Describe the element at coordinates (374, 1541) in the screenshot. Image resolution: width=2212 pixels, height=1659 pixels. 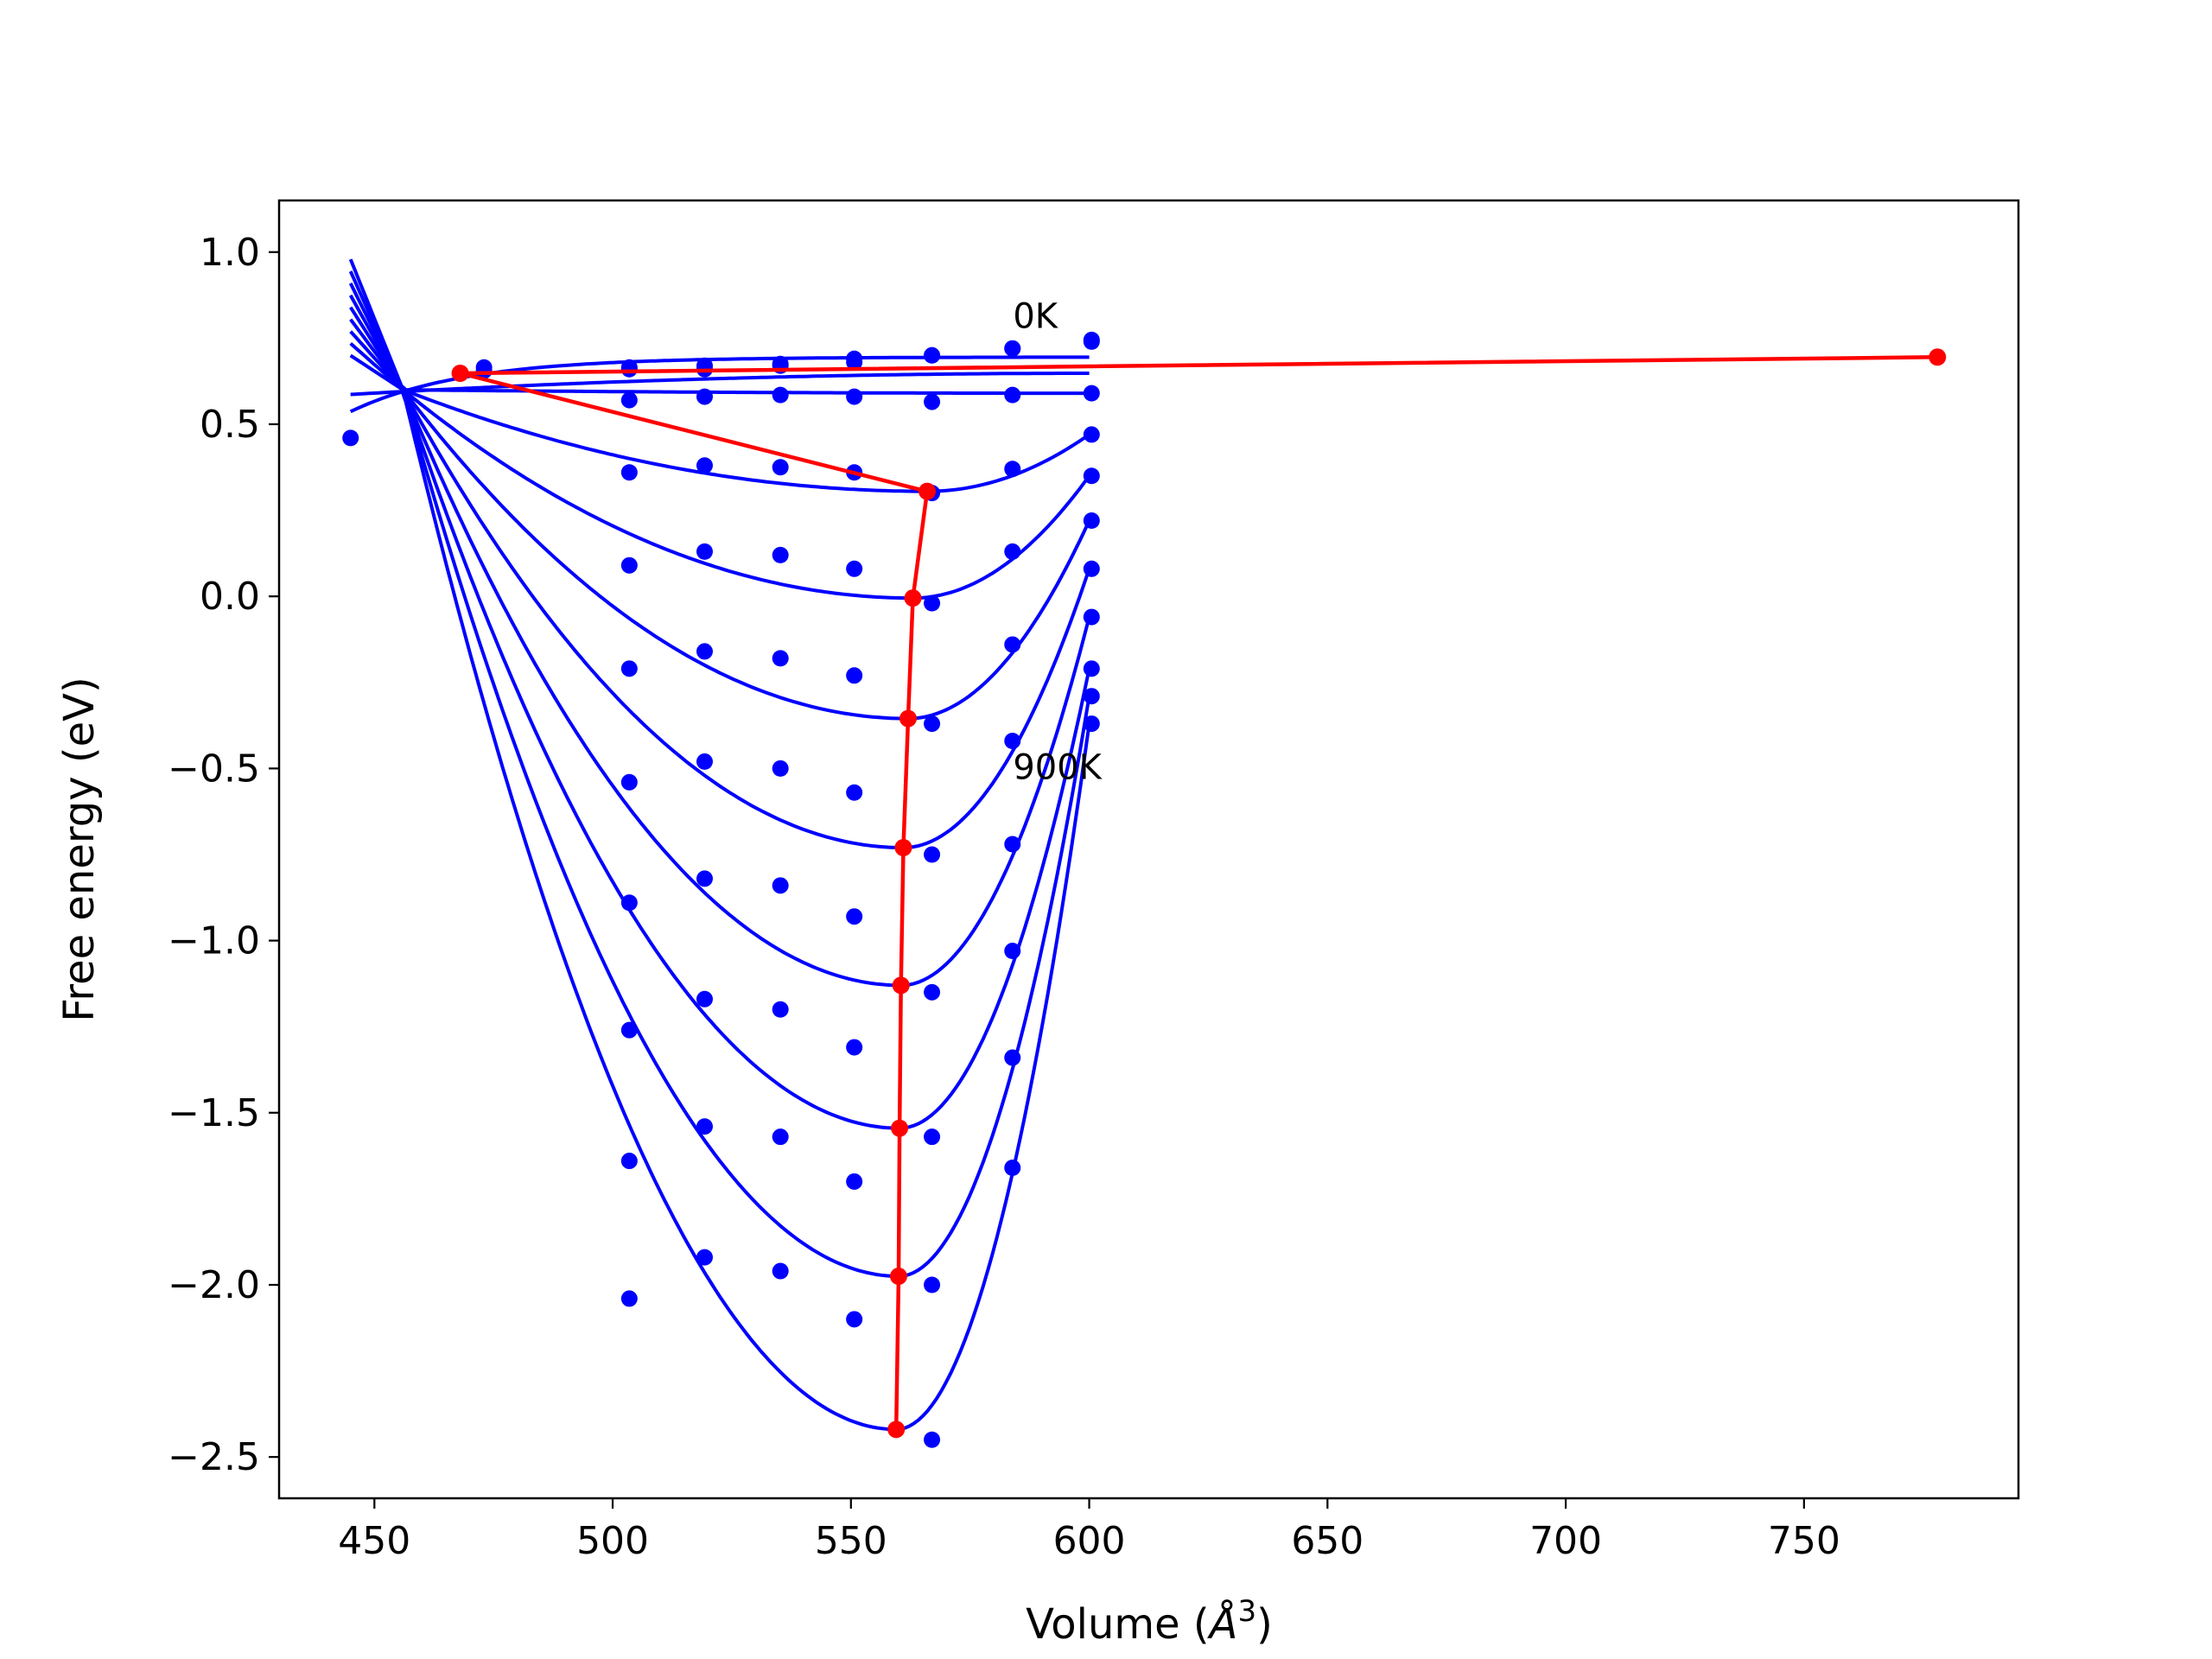
I see `x-tick-label: 450` at that location.